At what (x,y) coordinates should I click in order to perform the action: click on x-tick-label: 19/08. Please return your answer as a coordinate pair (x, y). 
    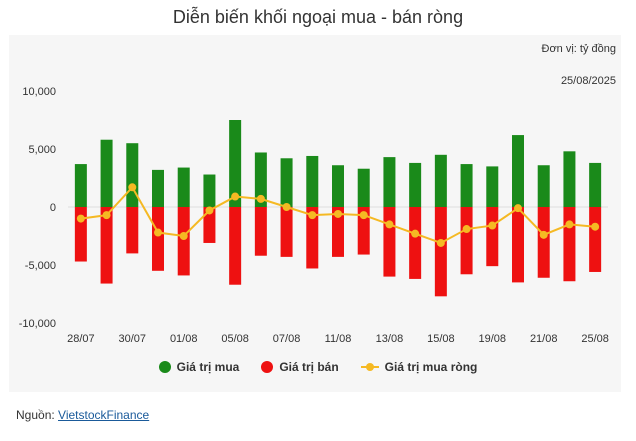
    Looking at the image, I should click on (493, 339).